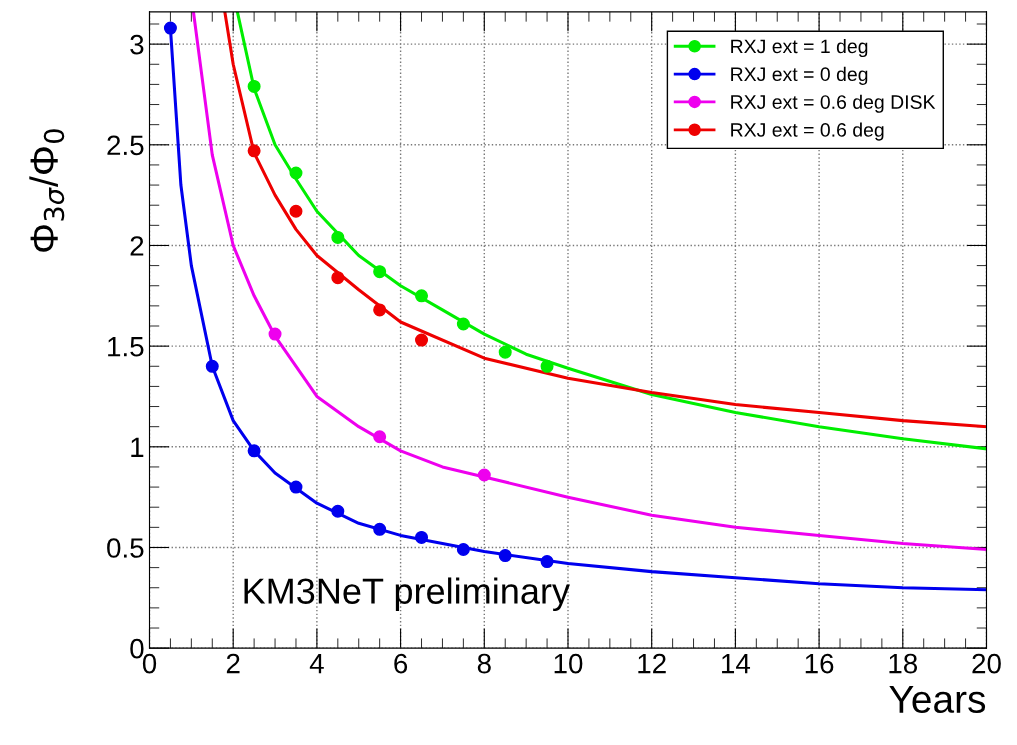 This screenshot has width=1017, height=745. Describe the element at coordinates (137, 44) in the screenshot. I see `y-tick-label: 3` at that location.